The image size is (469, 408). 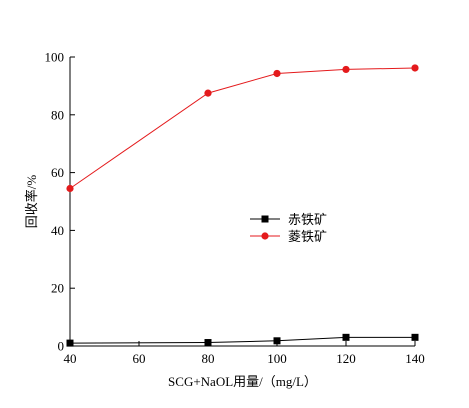 I want to click on y-tick-label: 40, so click(x=57, y=230).